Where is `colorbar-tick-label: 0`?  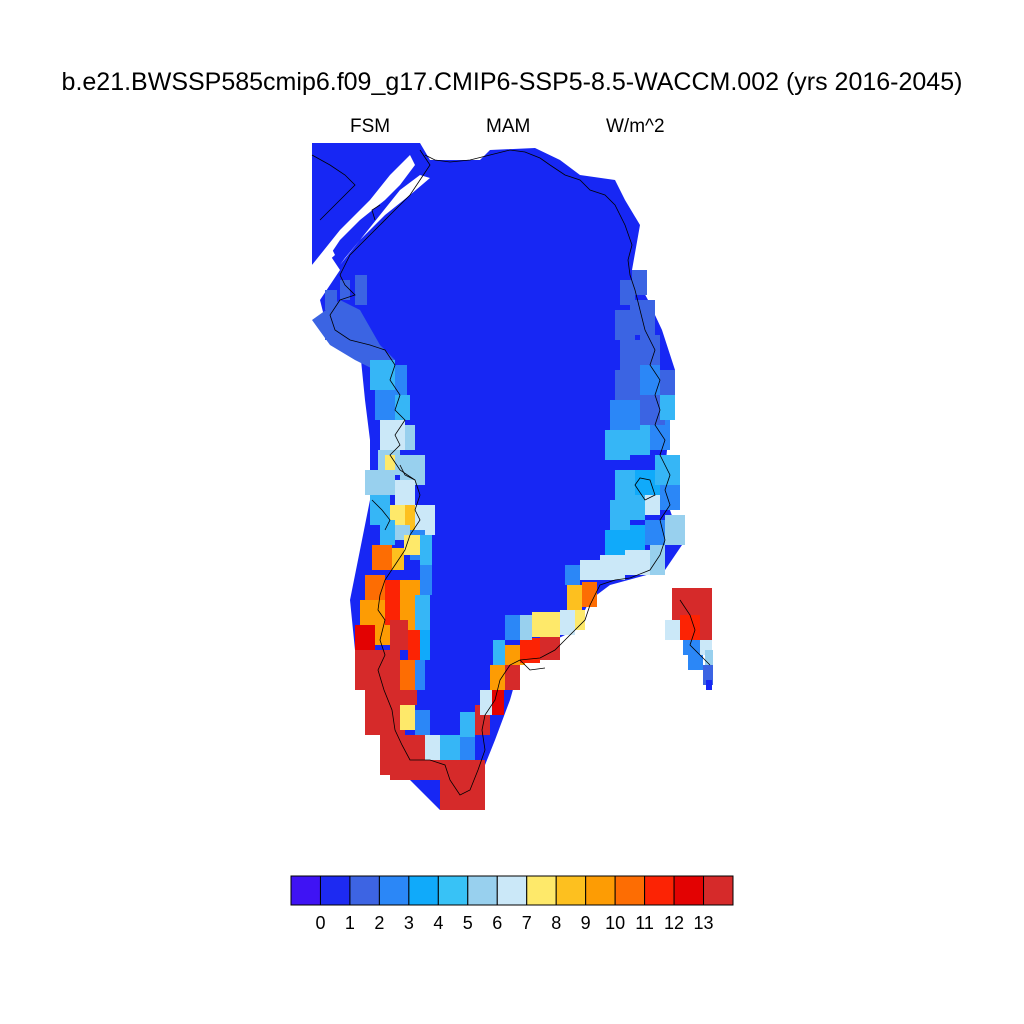
colorbar-tick-label: 0 is located at coordinates (320, 923).